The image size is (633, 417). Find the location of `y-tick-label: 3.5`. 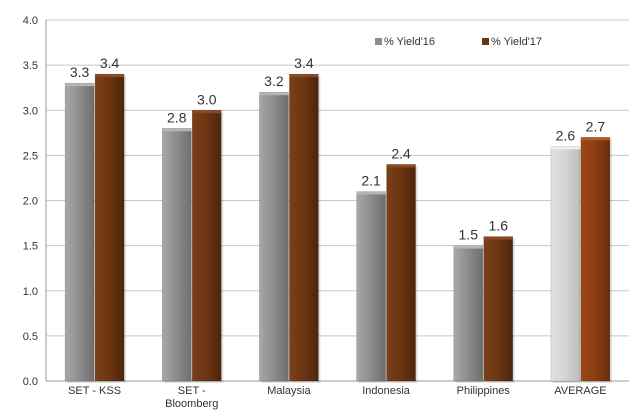

y-tick-label: 3.5 is located at coordinates (30, 66).